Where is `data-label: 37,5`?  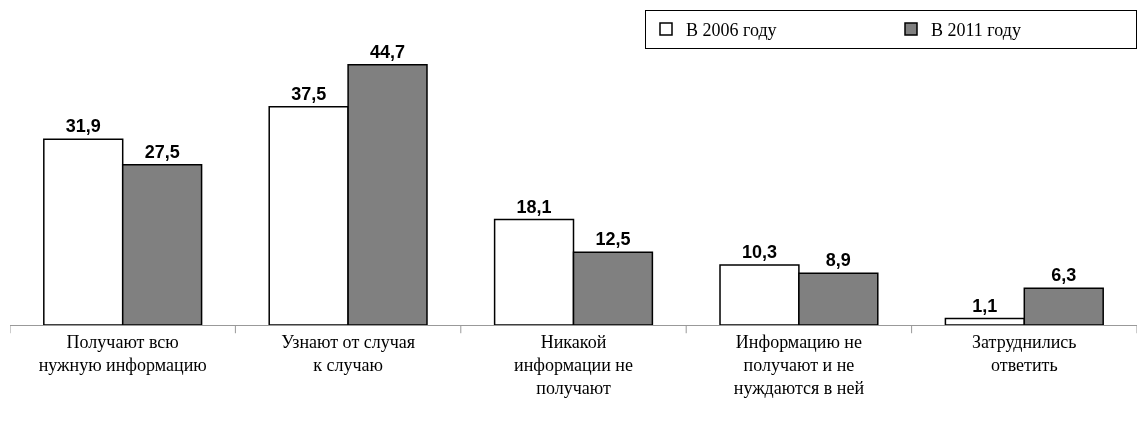 data-label: 37,5 is located at coordinates (309, 93).